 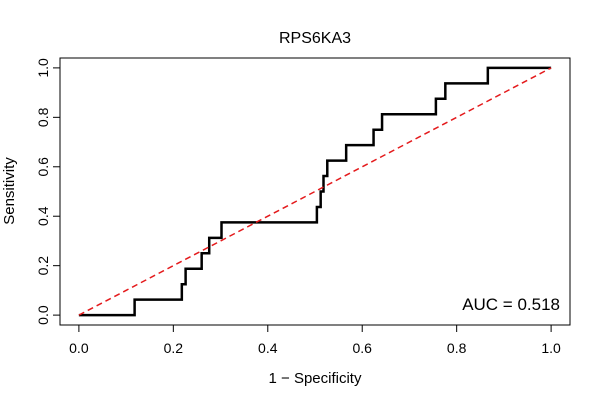 I want to click on chart-title: RPS6KA3, so click(x=315, y=38).